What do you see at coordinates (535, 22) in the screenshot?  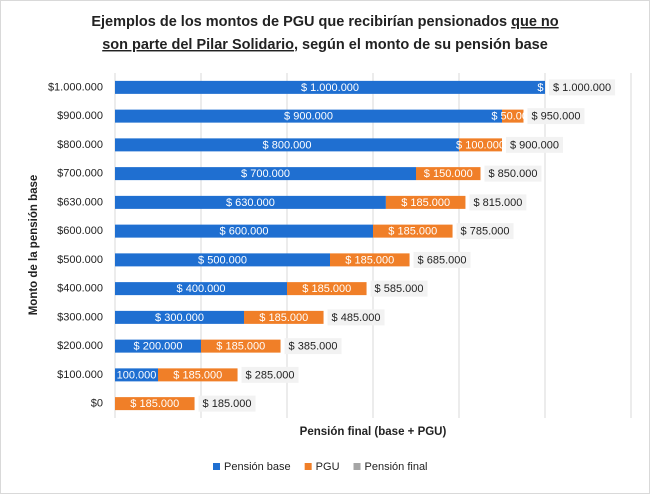 I see `title-part: que no` at bounding box center [535, 22].